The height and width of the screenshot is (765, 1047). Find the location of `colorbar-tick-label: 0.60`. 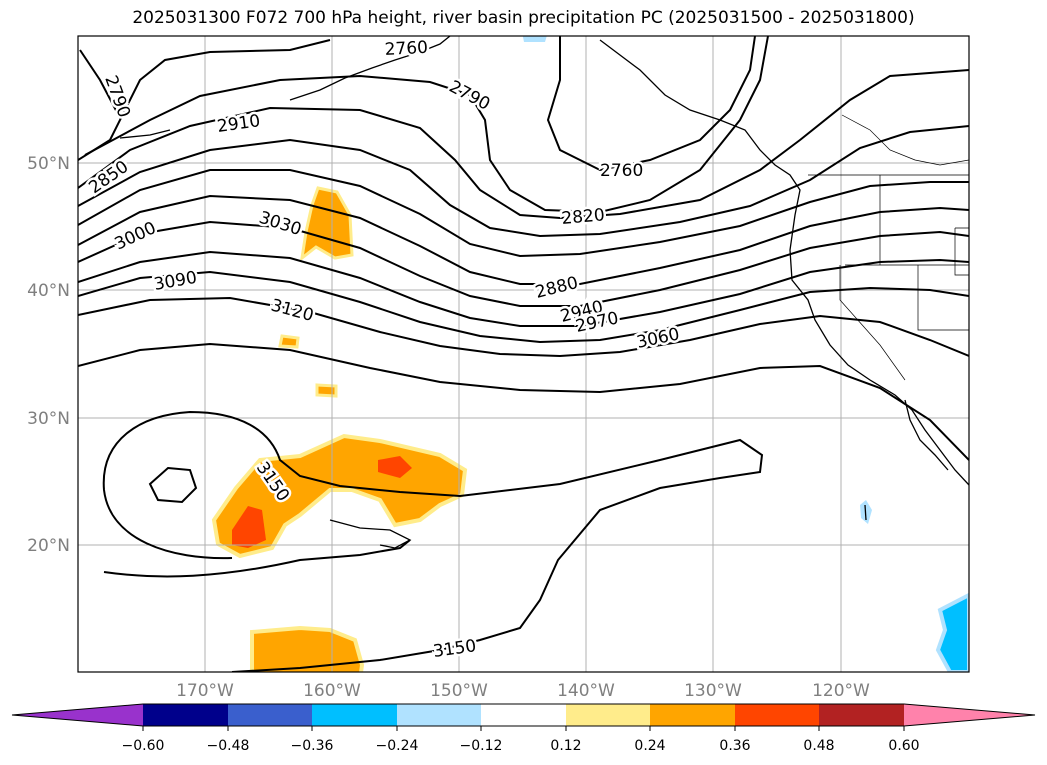

colorbar-tick-label: 0.60 is located at coordinates (903, 746).